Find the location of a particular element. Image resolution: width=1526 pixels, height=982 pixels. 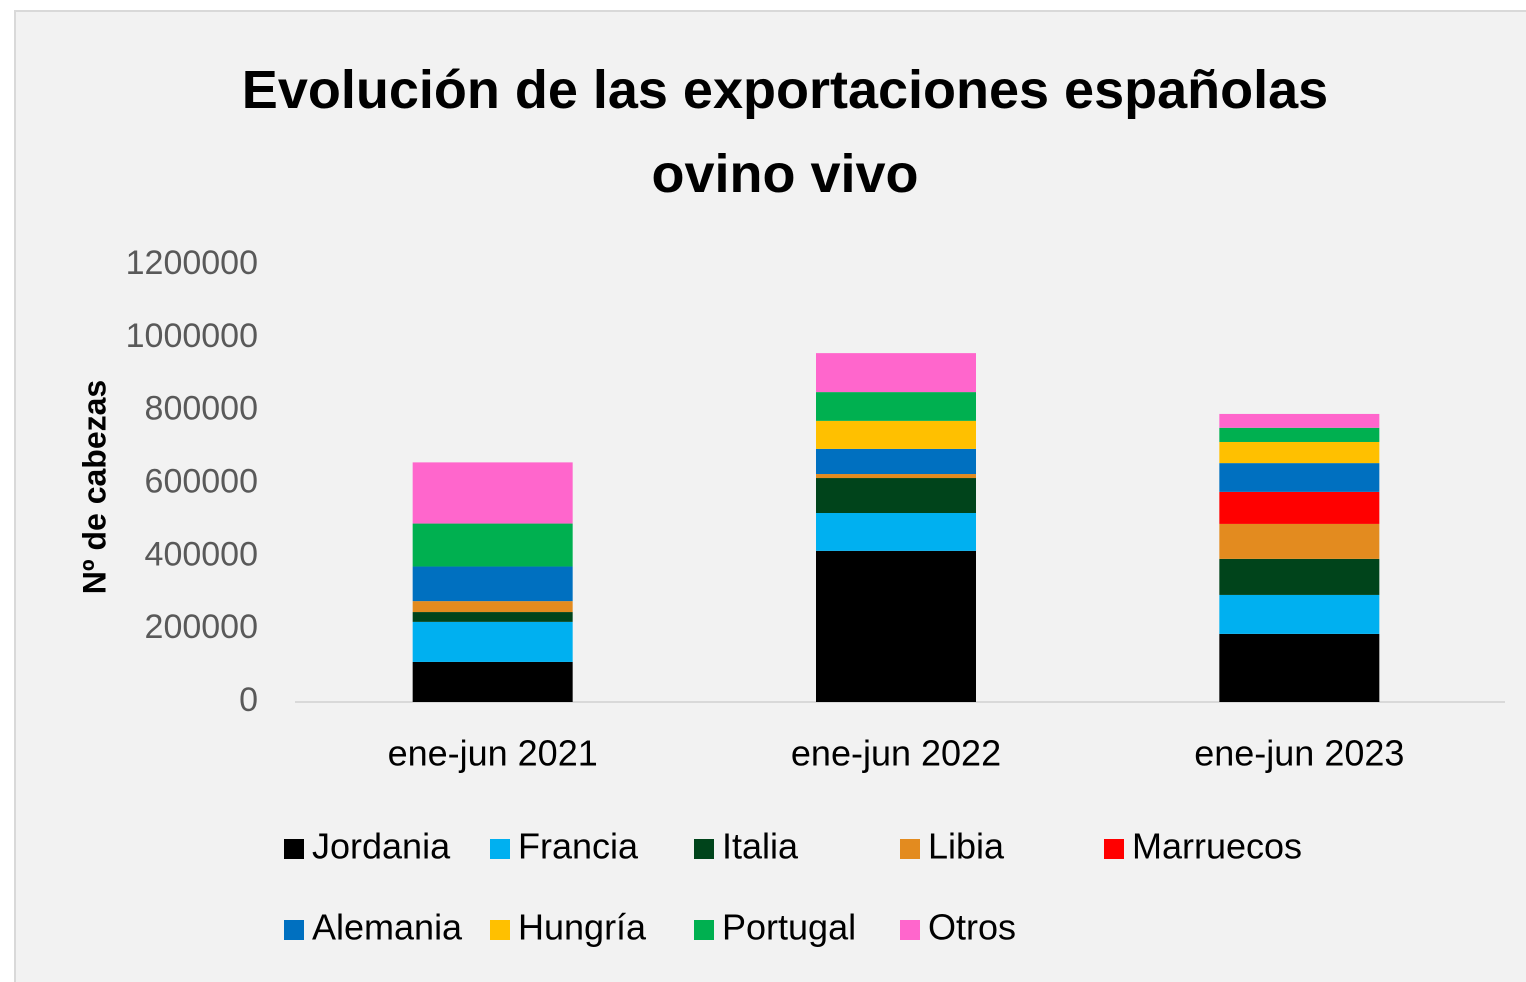

y-axis-label: Nº de cabezas is located at coordinates (94, 487).